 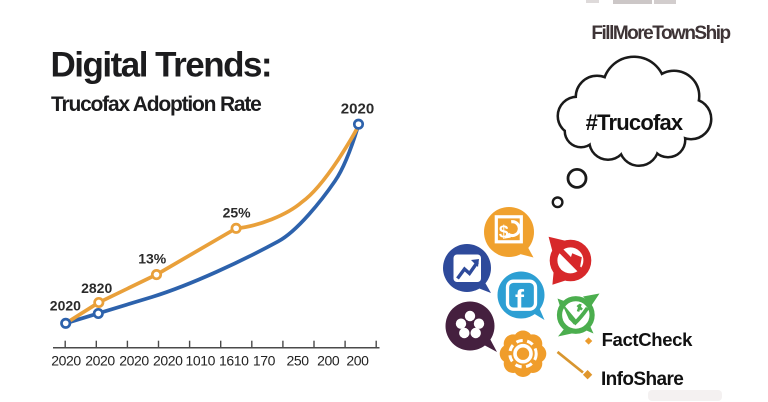 What do you see at coordinates (520, 299) in the screenshot?
I see `svg-text: f` at bounding box center [520, 299].